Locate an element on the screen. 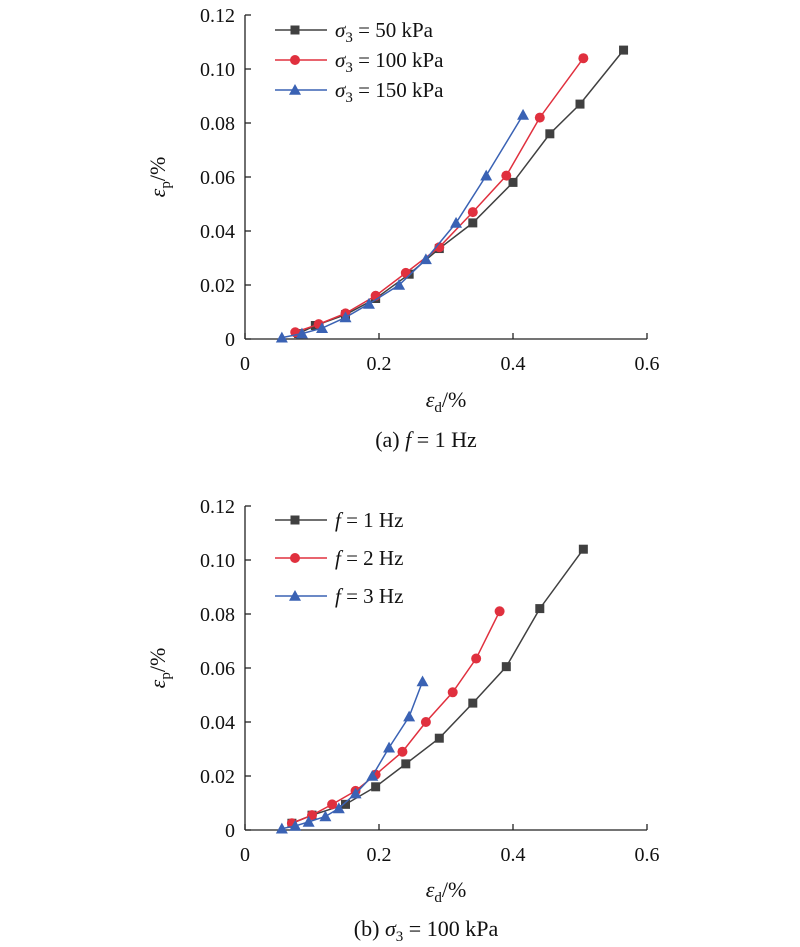 This screenshot has width=800, height=947. legend-entry-2: σ3 = 100 kPa is located at coordinates (359, 62).